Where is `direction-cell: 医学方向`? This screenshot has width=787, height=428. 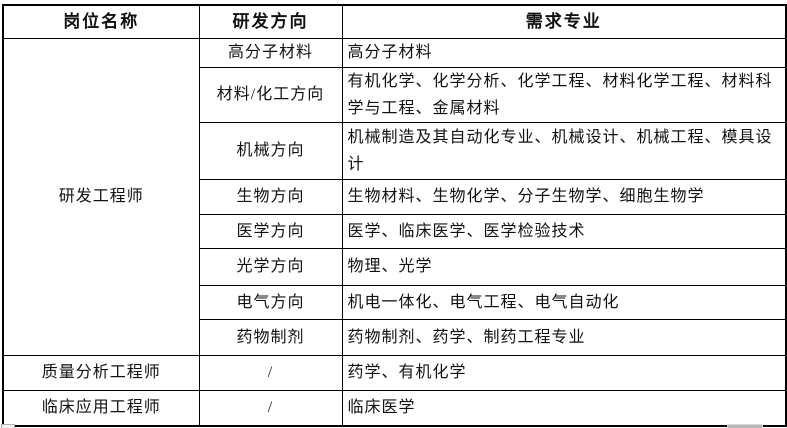 direction-cell: 医学方向 is located at coordinates (270, 231).